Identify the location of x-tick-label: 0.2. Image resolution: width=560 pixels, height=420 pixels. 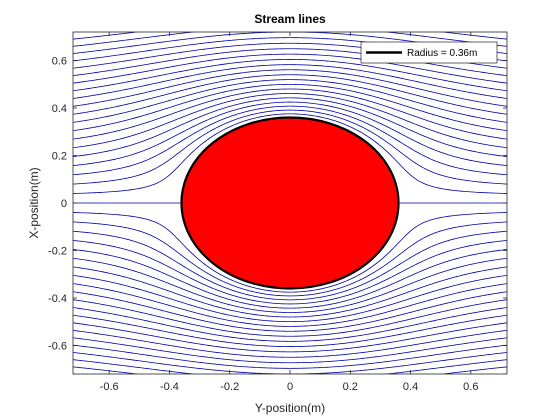
(350, 387).